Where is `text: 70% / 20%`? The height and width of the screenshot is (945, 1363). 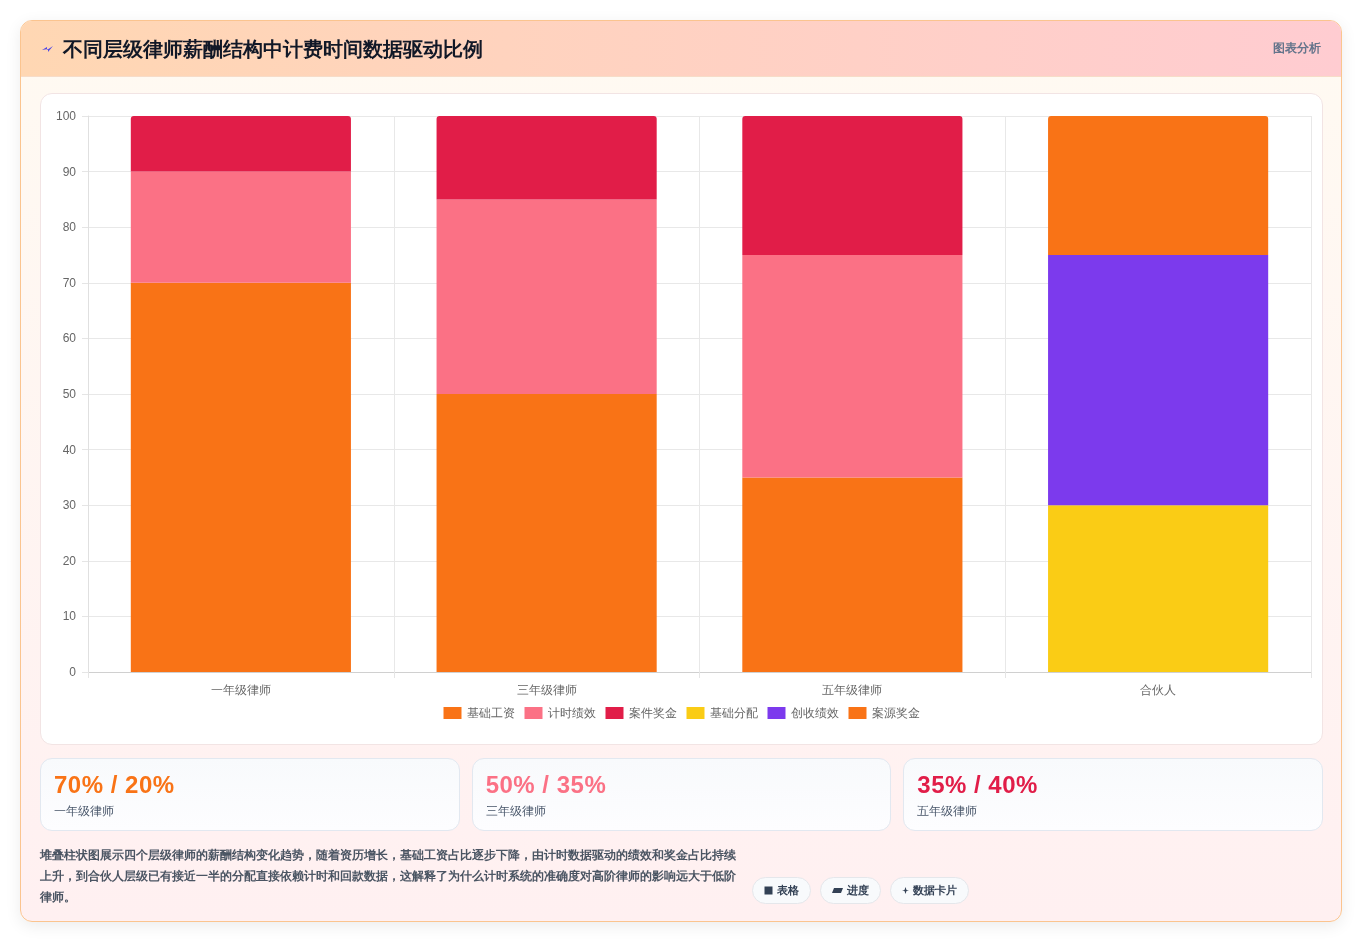
text: 70% / 20% is located at coordinates (115, 785).